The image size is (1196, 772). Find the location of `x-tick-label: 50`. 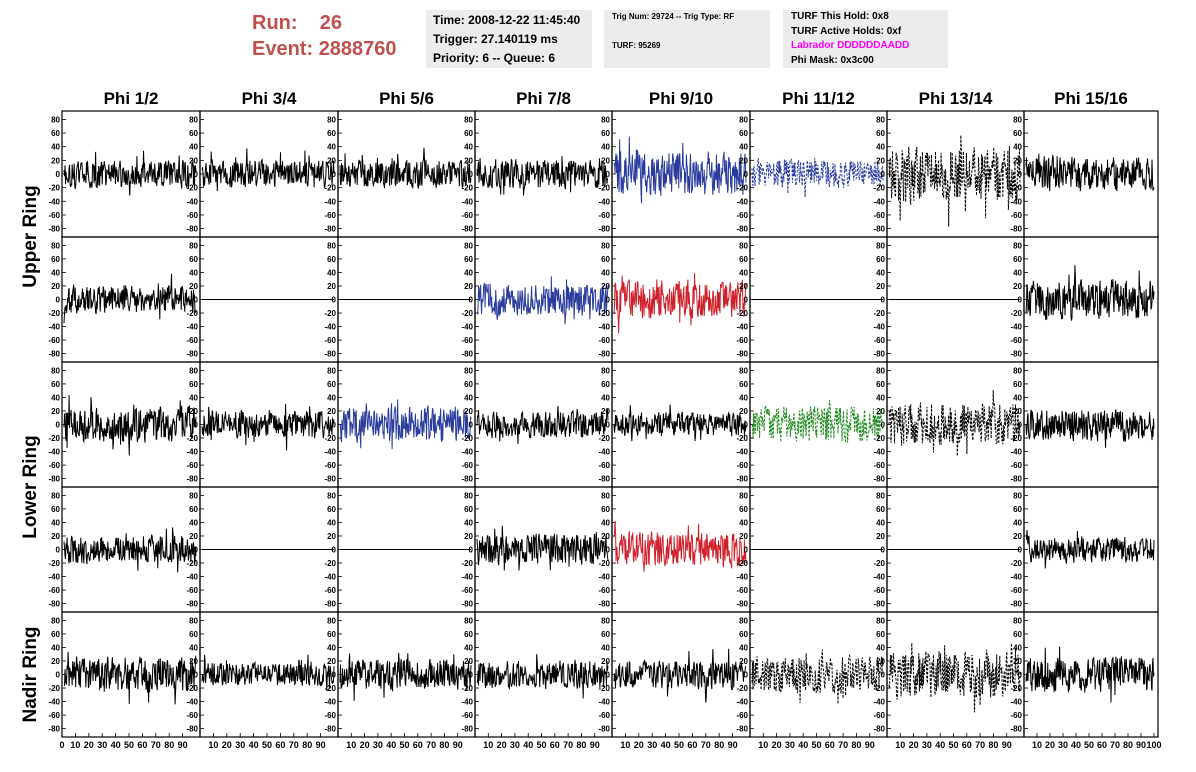

x-tick-label: 50 is located at coordinates (129, 745).